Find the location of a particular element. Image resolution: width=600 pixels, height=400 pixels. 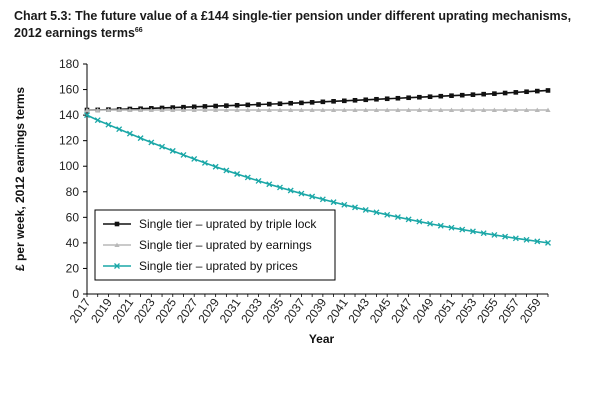

chart-title-footnote: 66 is located at coordinates (138, 30).